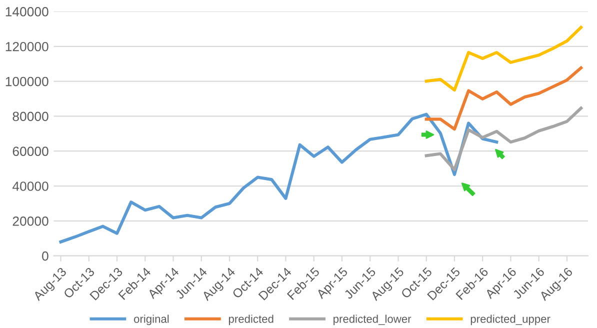 The image size is (597, 328). I want to click on legend-label: predicted_upper, so click(510, 320).